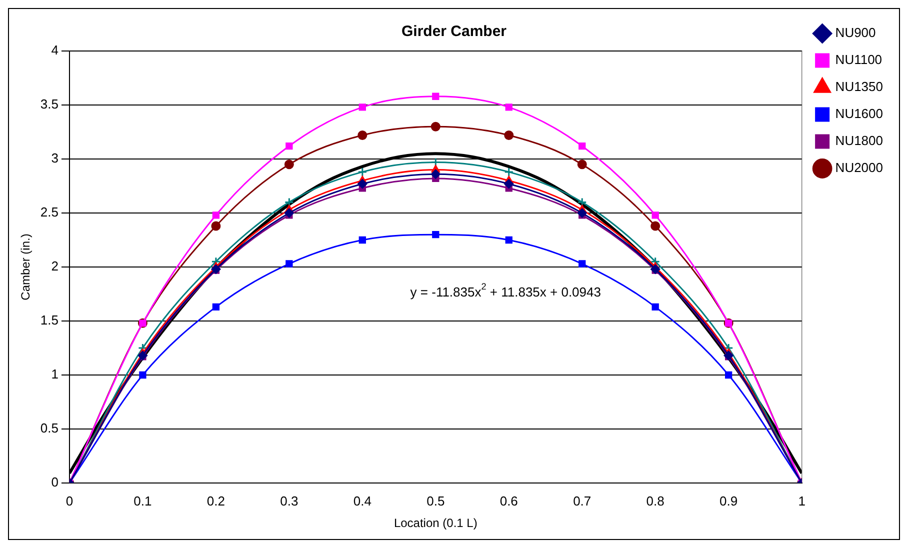  I want to click on y-tick-label: 0, so click(54, 482).